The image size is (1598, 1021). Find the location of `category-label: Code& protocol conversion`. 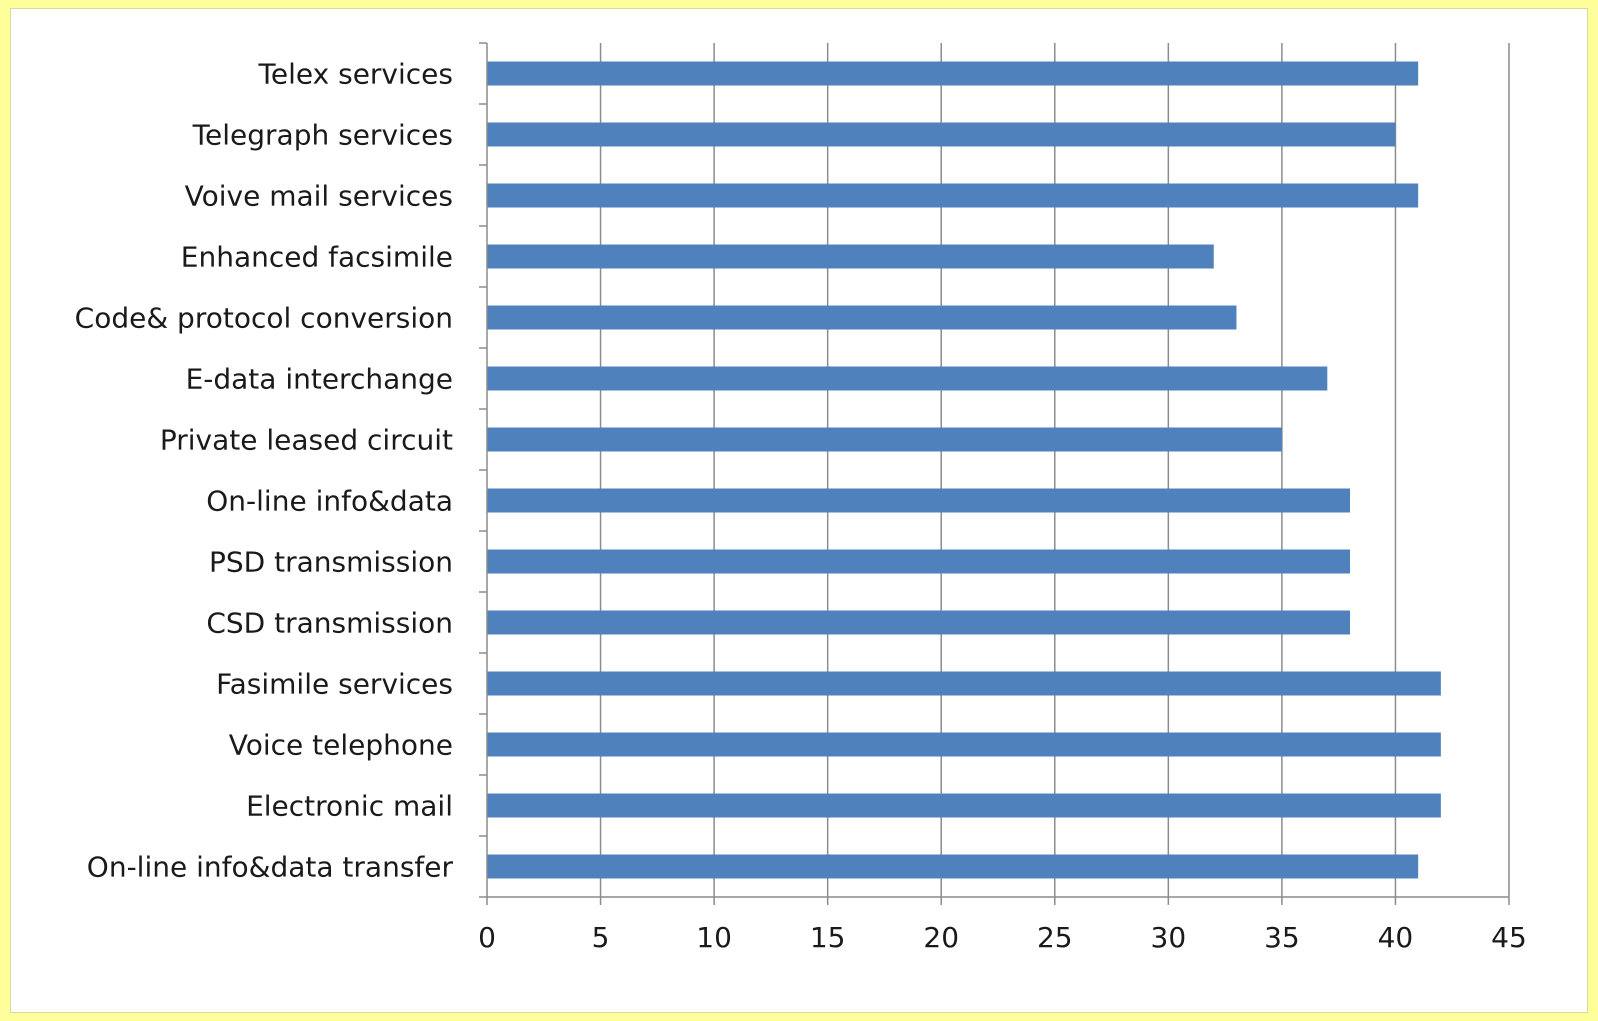

category-label: Code& protocol conversion is located at coordinates (264, 318).